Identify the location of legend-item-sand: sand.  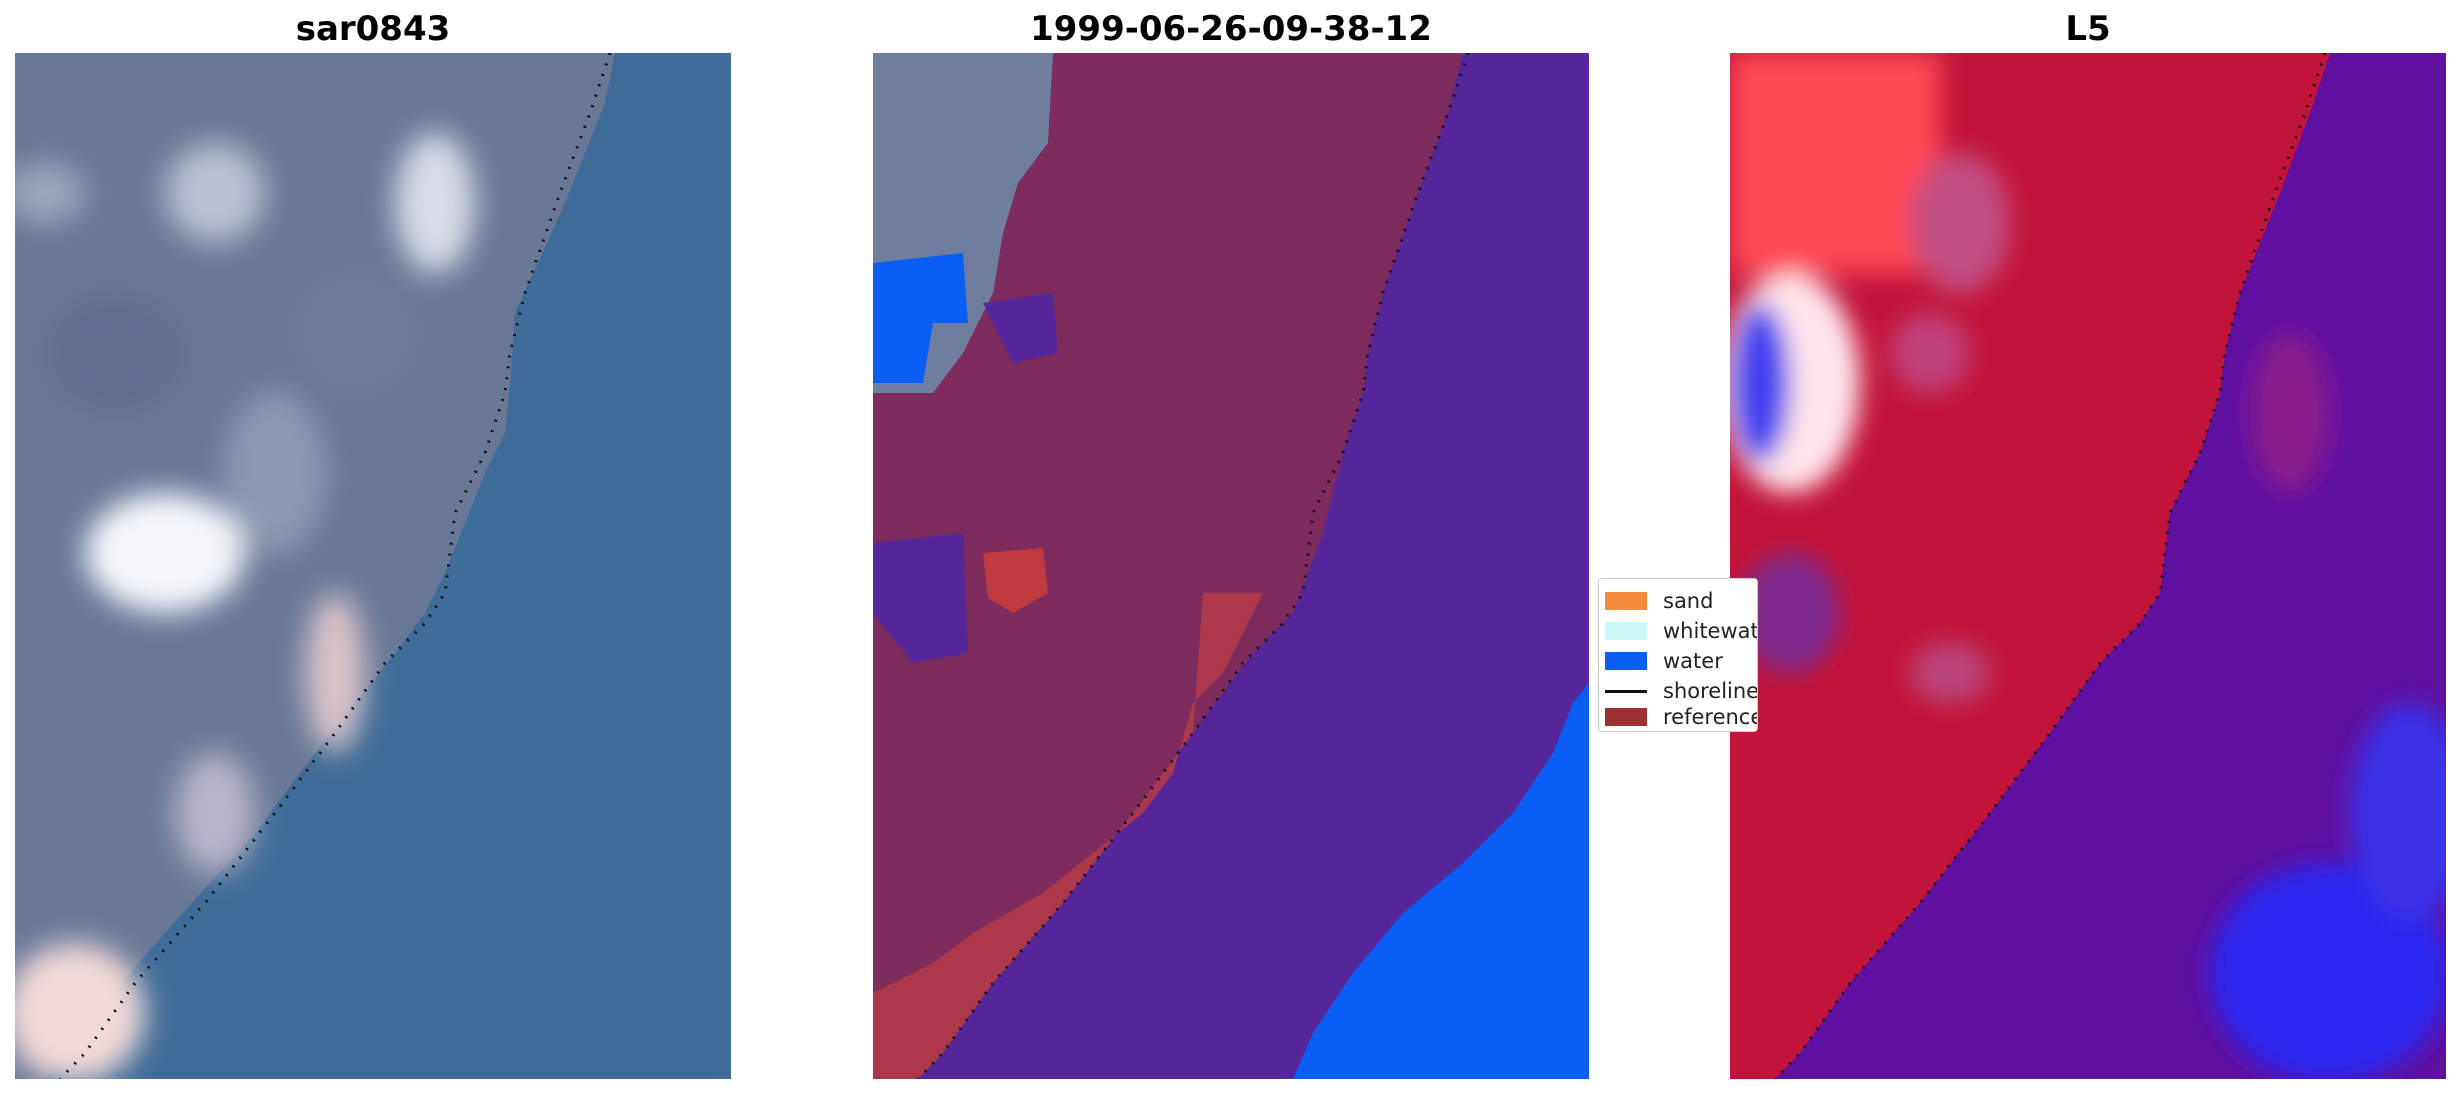
(1659, 601).